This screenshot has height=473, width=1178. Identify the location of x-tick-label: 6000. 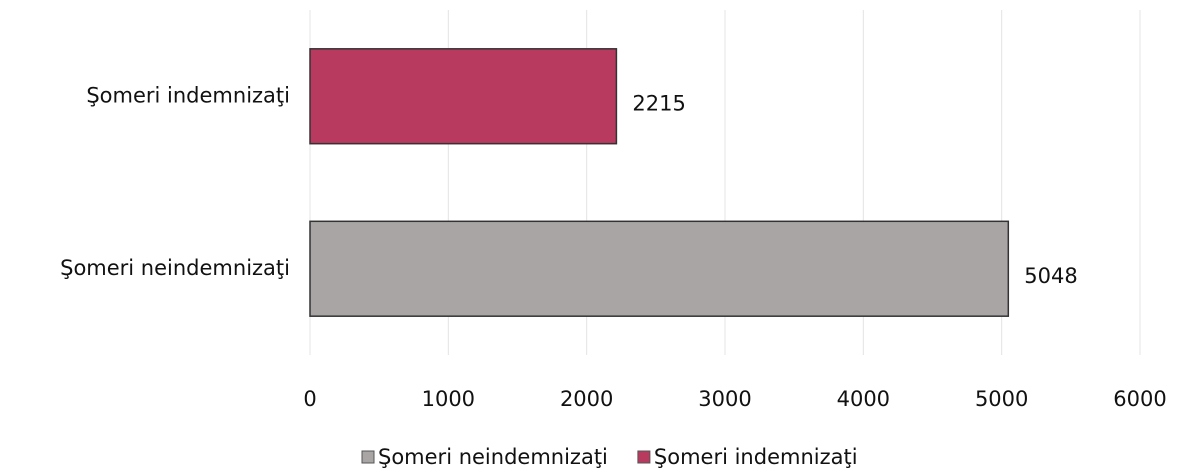
(1139, 399).